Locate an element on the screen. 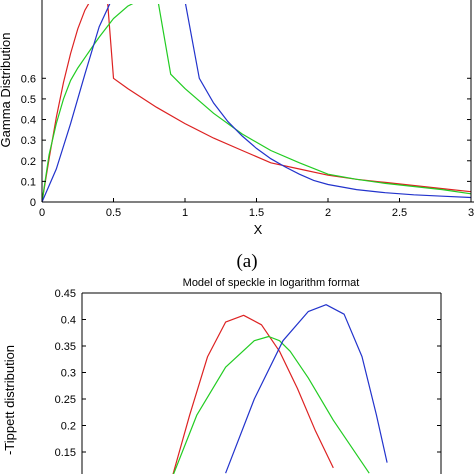 This screenshot has width=474, height=474. chart-a-x-ticks: 0 0.5 1 1.5 2 2.5 3 is located at coordinates (256, 208).